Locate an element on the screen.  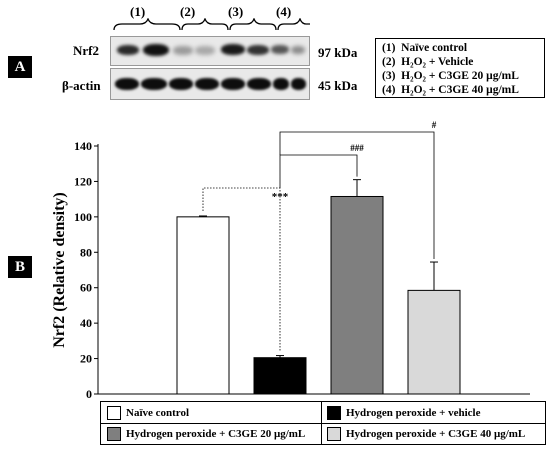
lane-braces is located at coordinates (211, 24).